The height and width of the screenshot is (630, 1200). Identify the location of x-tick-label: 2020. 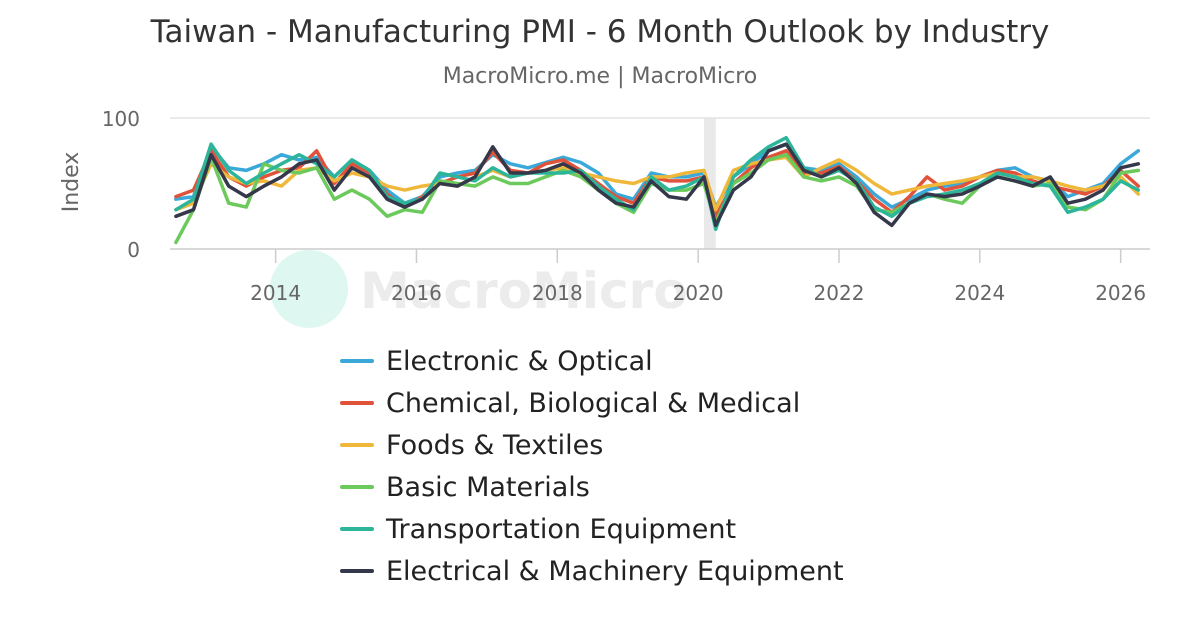
(698, 293).